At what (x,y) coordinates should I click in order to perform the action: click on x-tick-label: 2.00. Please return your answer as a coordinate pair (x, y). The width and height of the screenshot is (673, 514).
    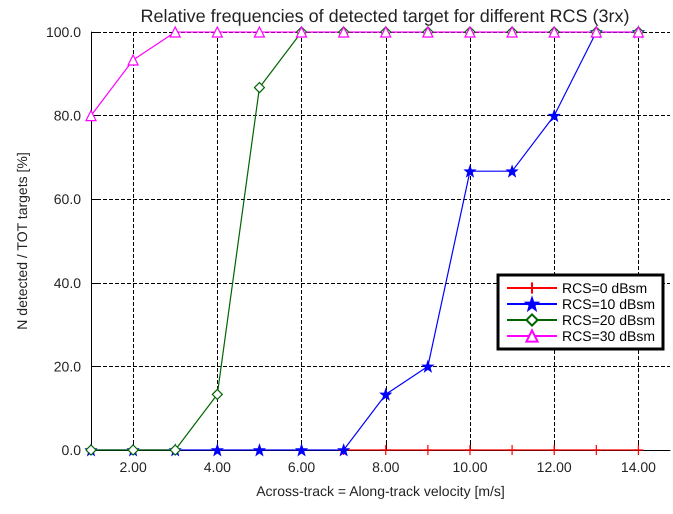
    Looking at the image, I should click on (133, 467).